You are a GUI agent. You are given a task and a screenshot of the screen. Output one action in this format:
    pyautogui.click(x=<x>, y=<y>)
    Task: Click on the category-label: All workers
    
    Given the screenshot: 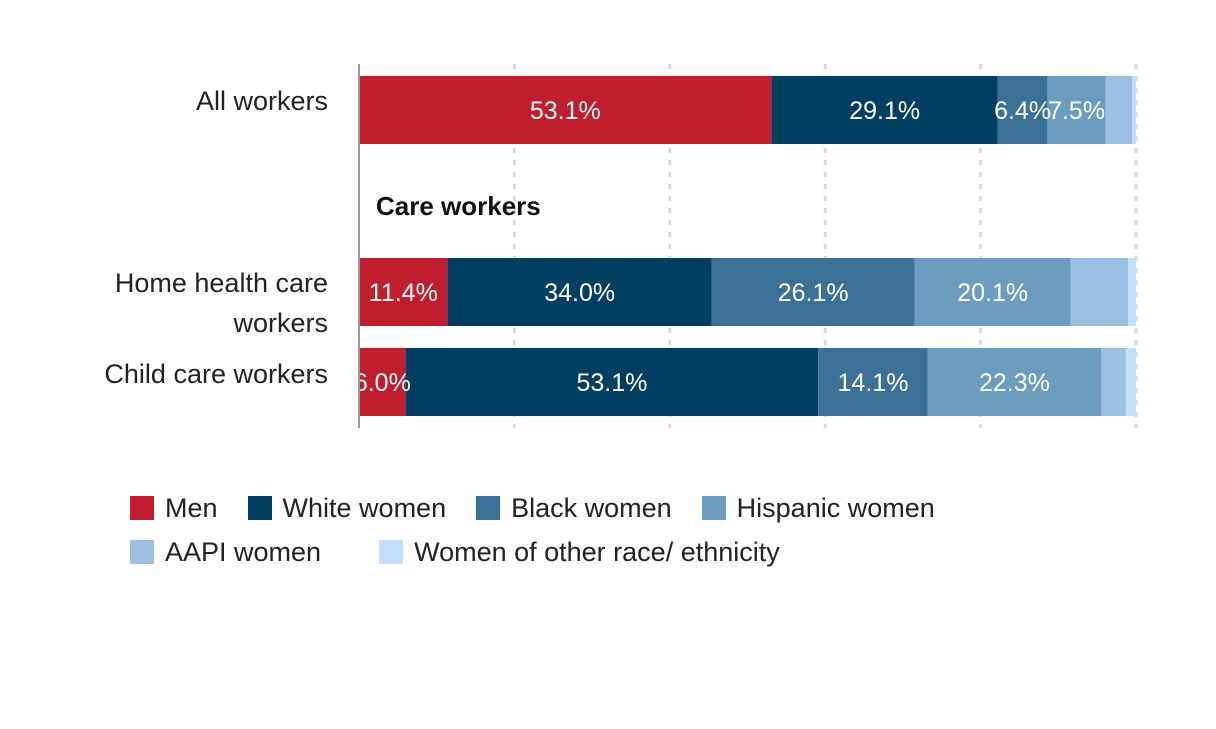 What is the action you would take?
    pyautogui.click(x=262, y=101)
    